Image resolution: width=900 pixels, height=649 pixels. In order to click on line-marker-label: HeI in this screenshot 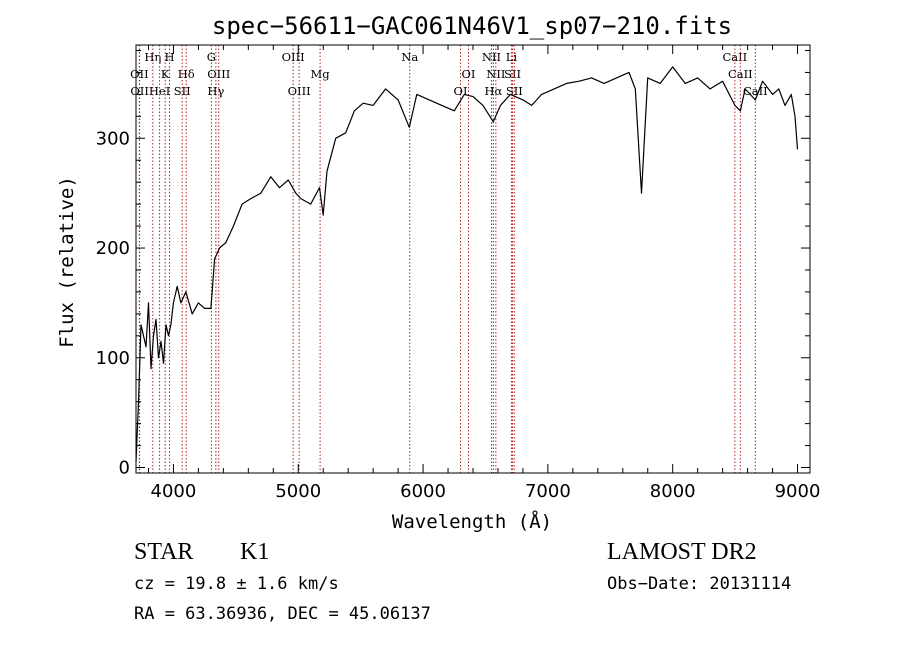, I will do `click(159, 91)`.